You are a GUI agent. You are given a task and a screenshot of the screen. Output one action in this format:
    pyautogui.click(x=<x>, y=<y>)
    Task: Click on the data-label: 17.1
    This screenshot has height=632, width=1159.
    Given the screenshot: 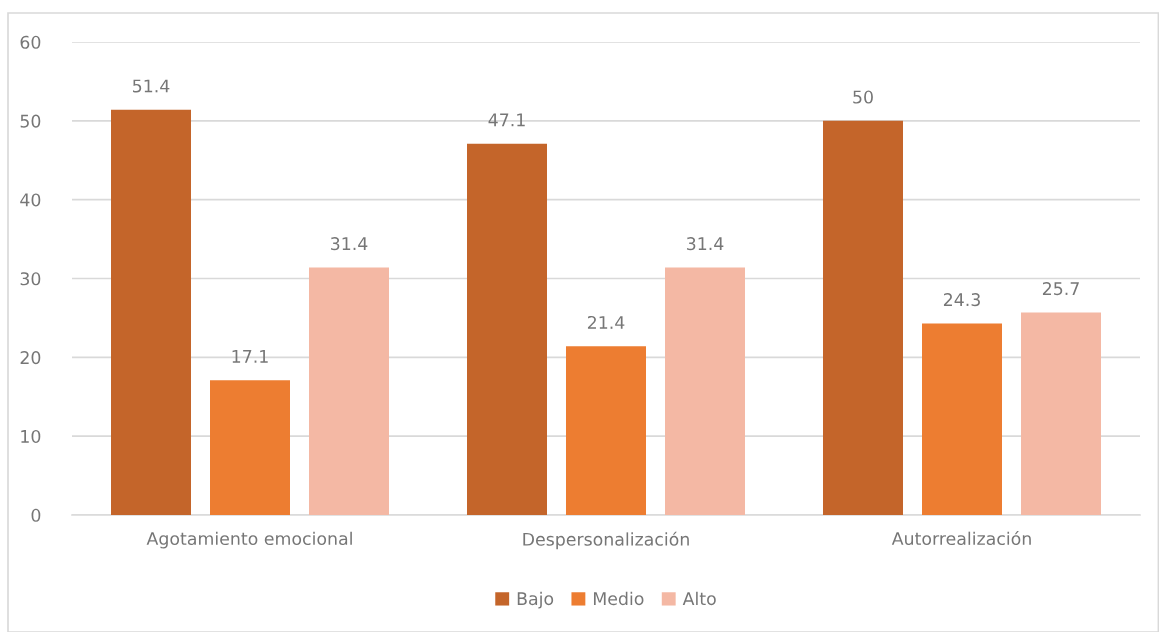 What is the action you would take?
    pyautogui.click(x=250, y=356)
    